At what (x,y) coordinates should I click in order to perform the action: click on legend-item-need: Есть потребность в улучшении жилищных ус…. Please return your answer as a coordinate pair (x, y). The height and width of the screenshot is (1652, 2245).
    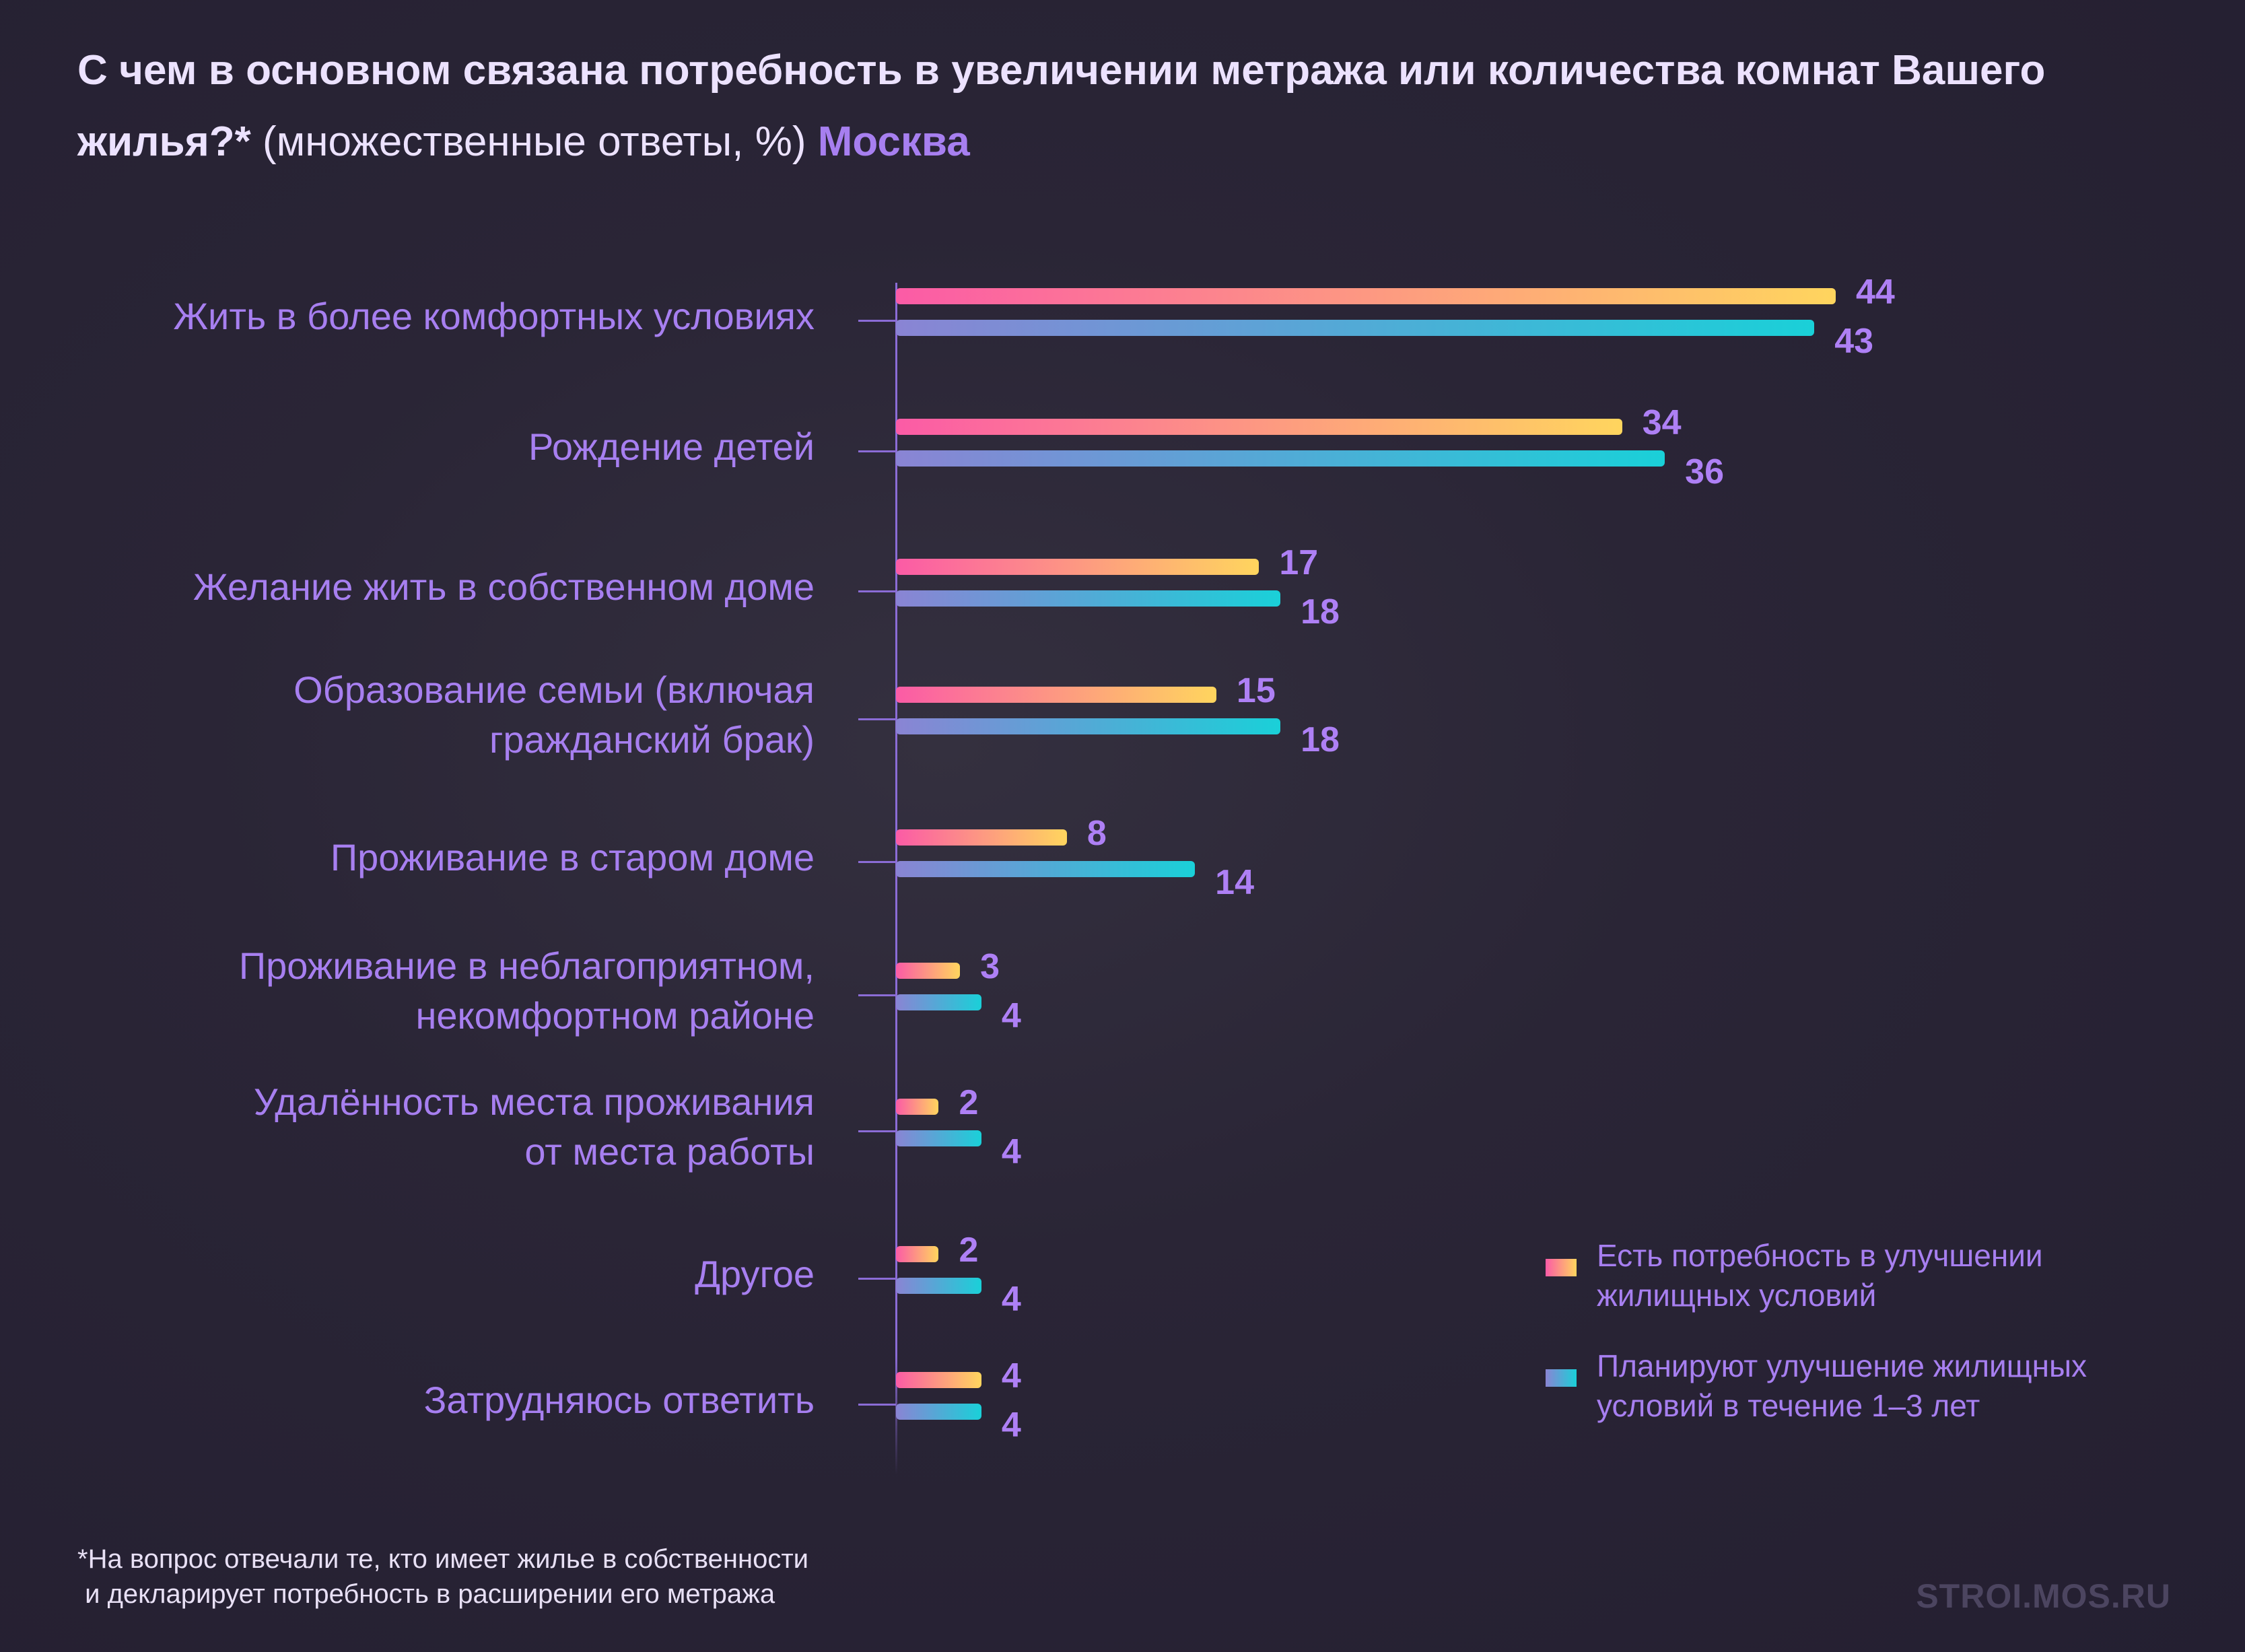
    Looking at the image, I should click on (1875, 1275).